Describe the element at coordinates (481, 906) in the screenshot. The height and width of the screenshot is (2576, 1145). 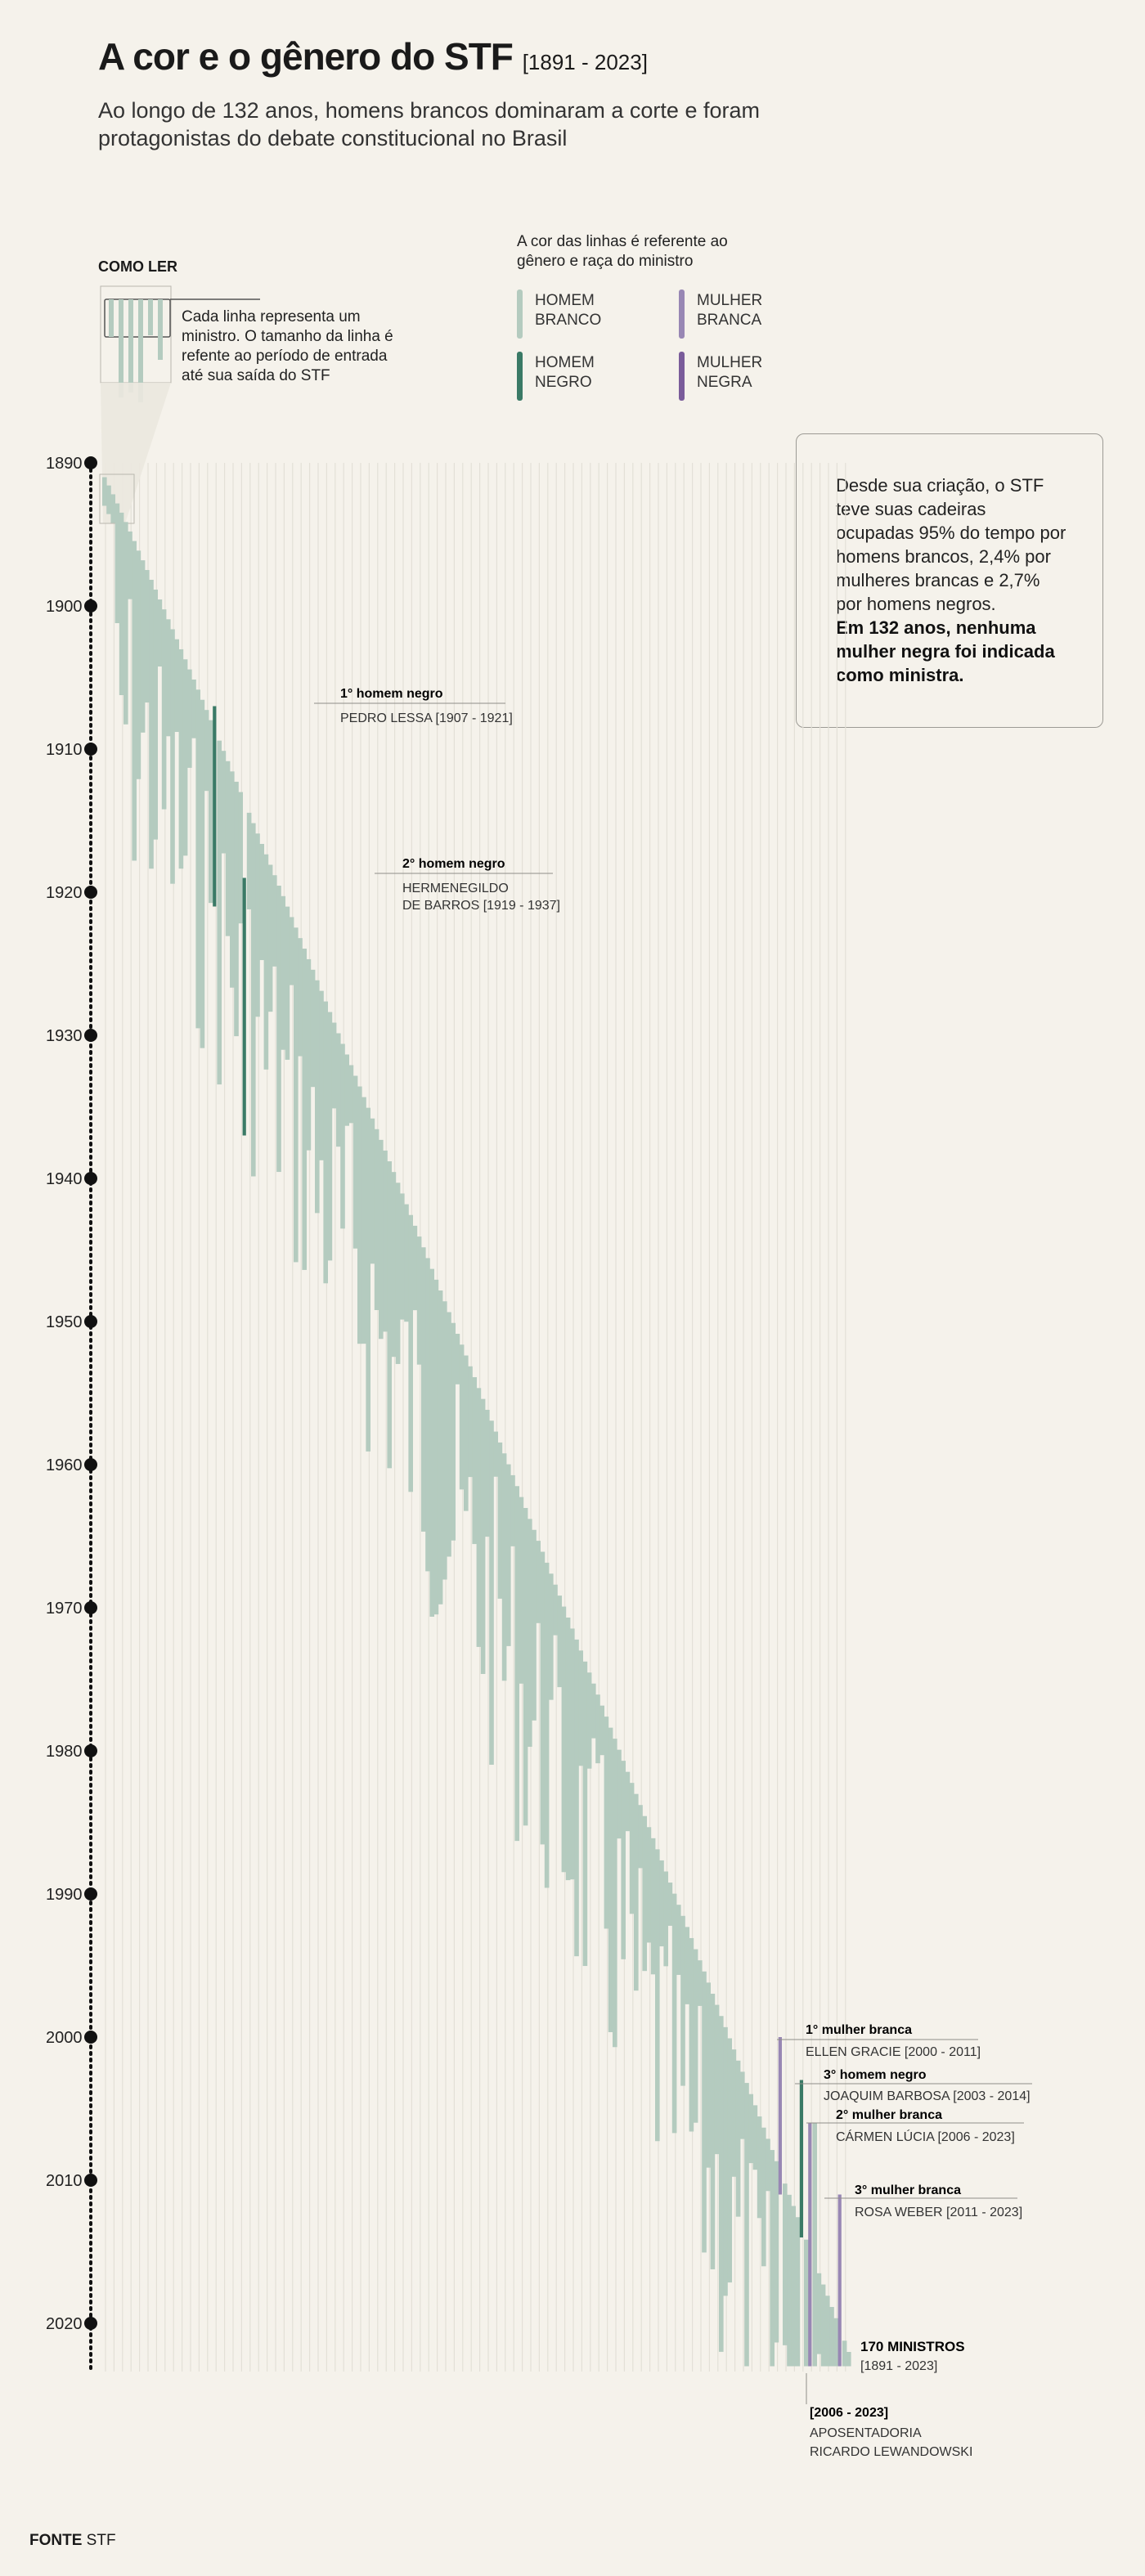
I see `svg-text: DE BARROS [1919 - 1937]` at that location.